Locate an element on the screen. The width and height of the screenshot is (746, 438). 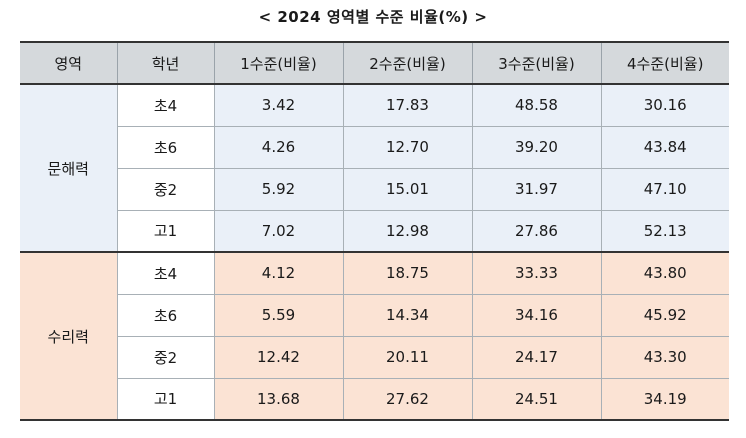
table-row: 고1 13.68 27.62 24.51 34.19 is located at coordinates (374, 399).